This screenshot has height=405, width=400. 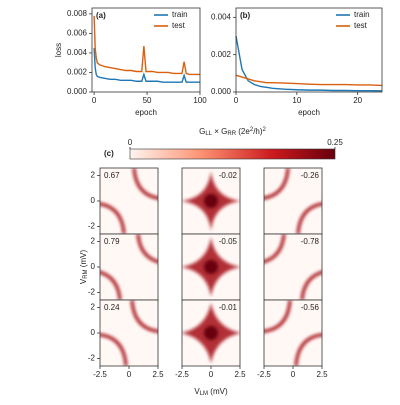 What do you see at coordinates (335, 142) in the screenshot?
I see `colorbar-tick-label: 0.25` at bounding box center [335, 142].